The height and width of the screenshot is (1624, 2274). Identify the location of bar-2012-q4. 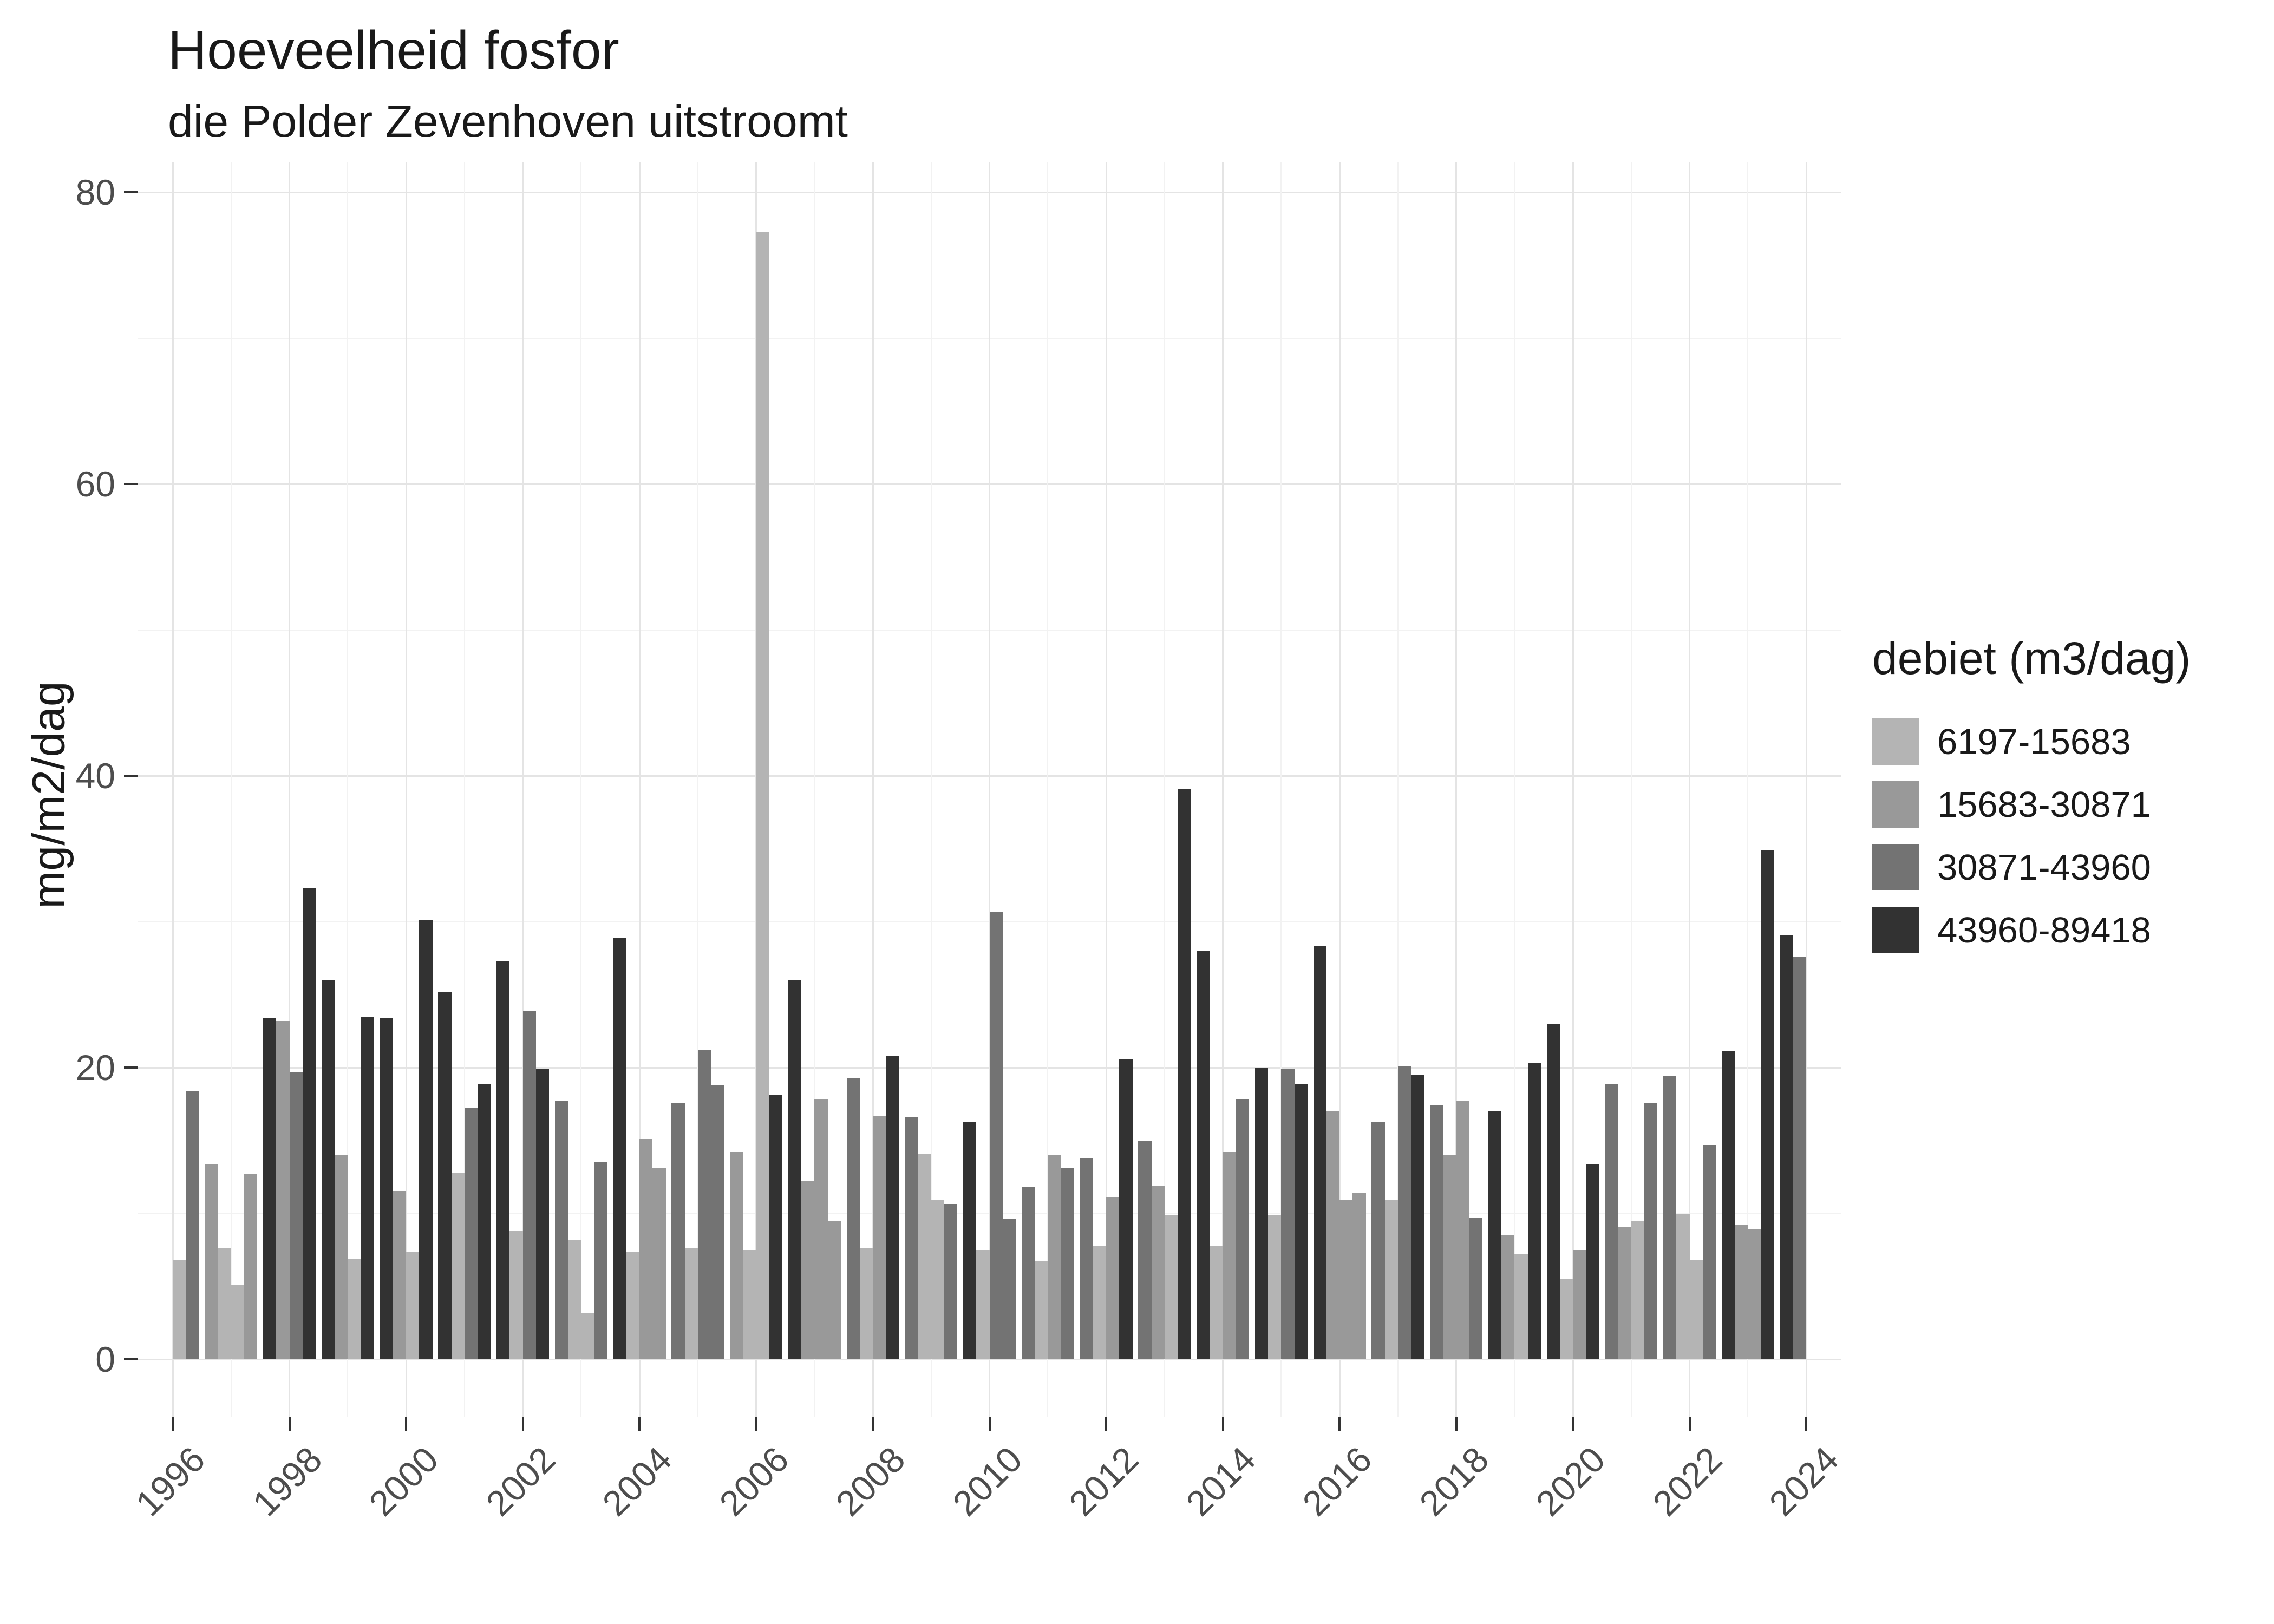
(1126, 1208).